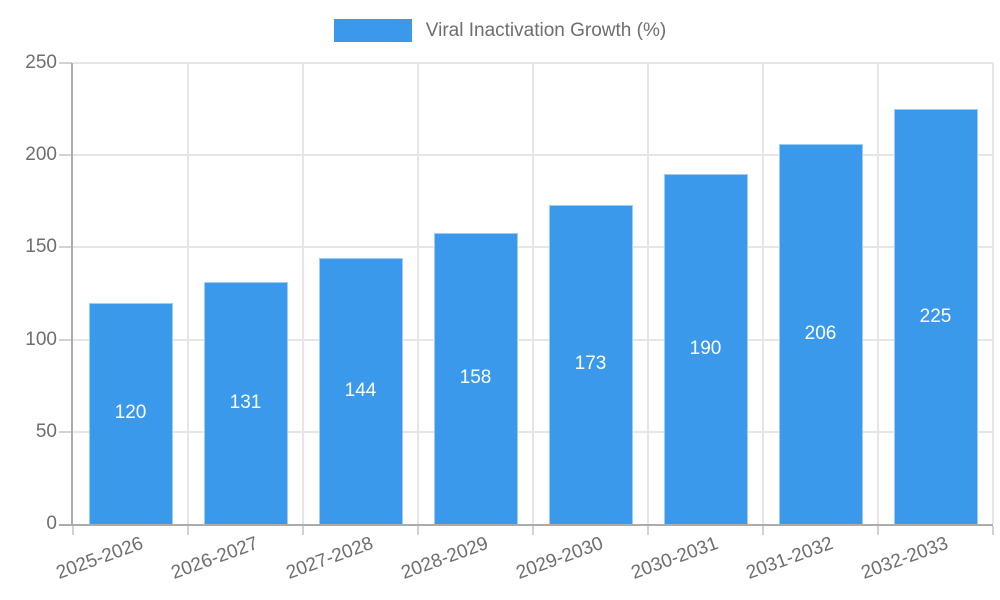 Image resolution: width=1000 pixels, height=600 pixels. What do you see at coordinates (329, 558) in the screenshot?
I see `x-axis-tick-label-text: 2027-2028` at bounding box center [329, 558].